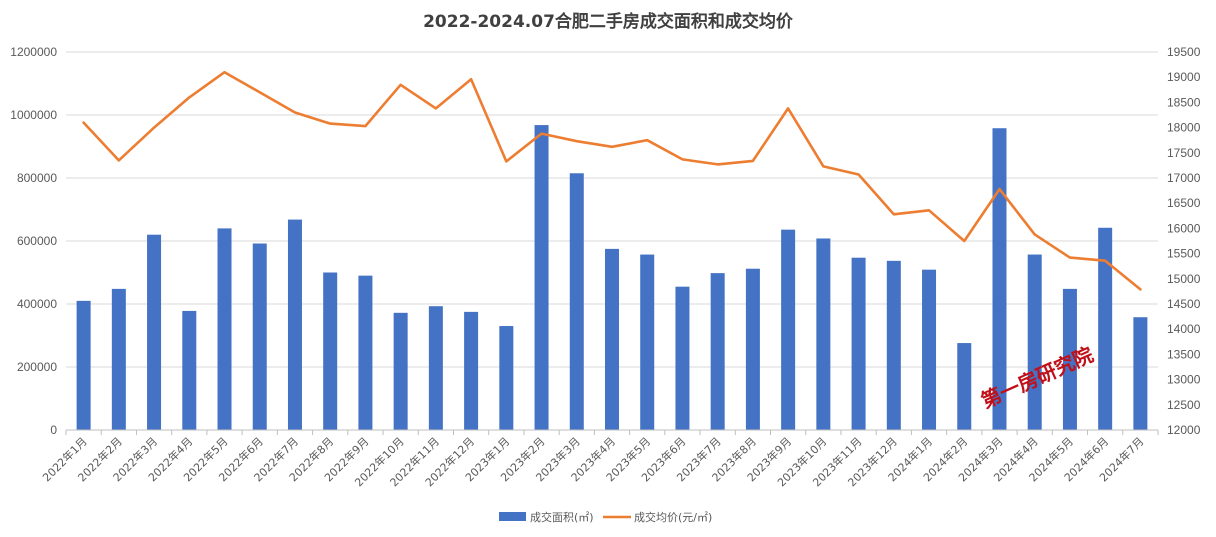 The image size is (1216, 537). Describe the element at coordinates (37, 241) in the screenshot. I see `y-left-tick-label: 600000` at that location.